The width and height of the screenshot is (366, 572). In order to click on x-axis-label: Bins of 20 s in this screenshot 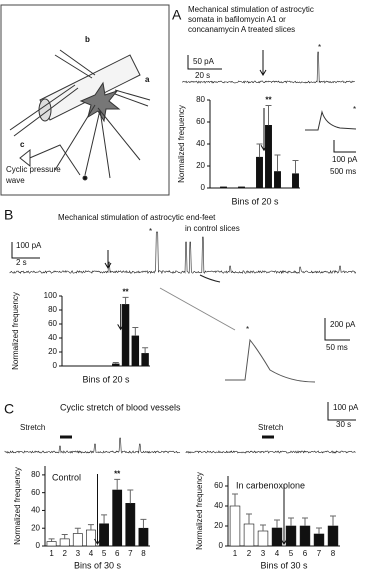, I will do `click(255, 201)`.